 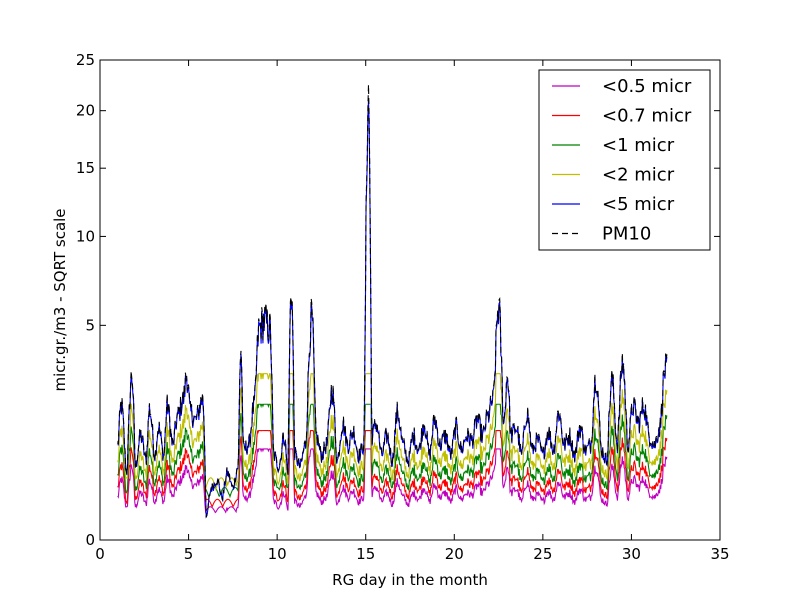 What do you see at coordinates (277, 554) in the screenshot?
I see `x-tick-label: 10` at bounding box center [277, 554].